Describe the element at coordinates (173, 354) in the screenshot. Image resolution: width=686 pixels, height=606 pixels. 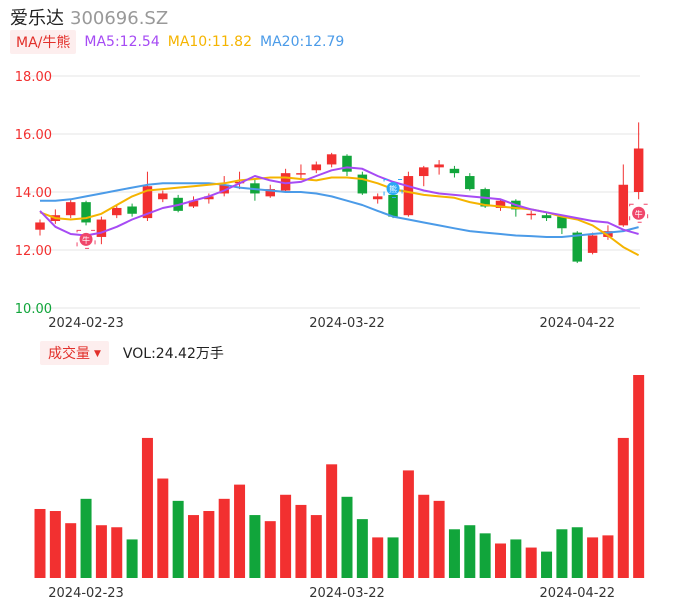
I see `volume-value-label: VOL:24.42万手` at that location.